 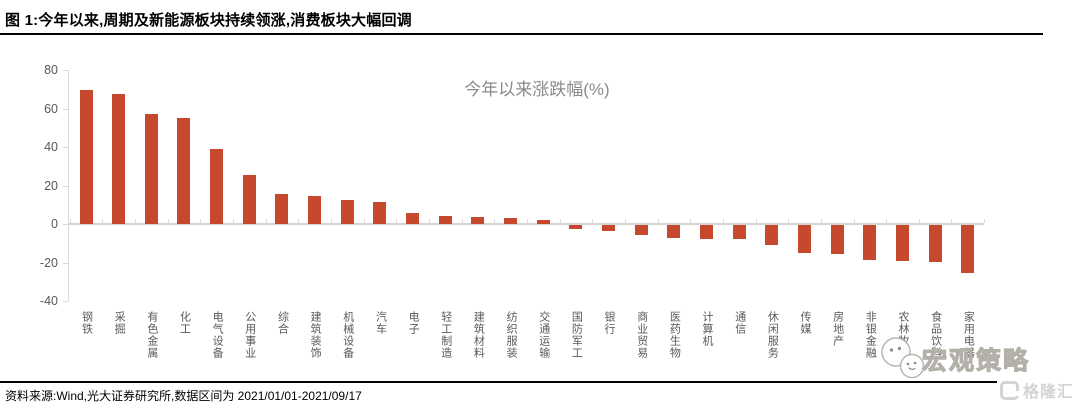 What do you see at coordinates (119, 323) in the screenshot?
I see `x-axis-label: 采掘` at bounding box center [119, 323].